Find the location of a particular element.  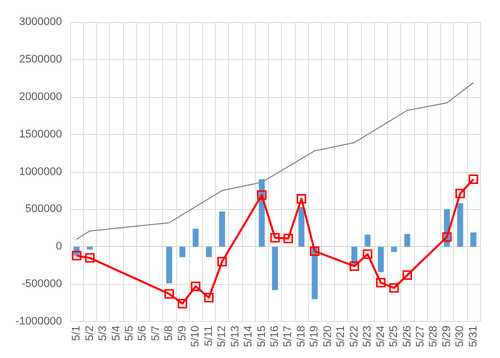

x-tick-label: 5/12 is located at coordinates (222, 337).